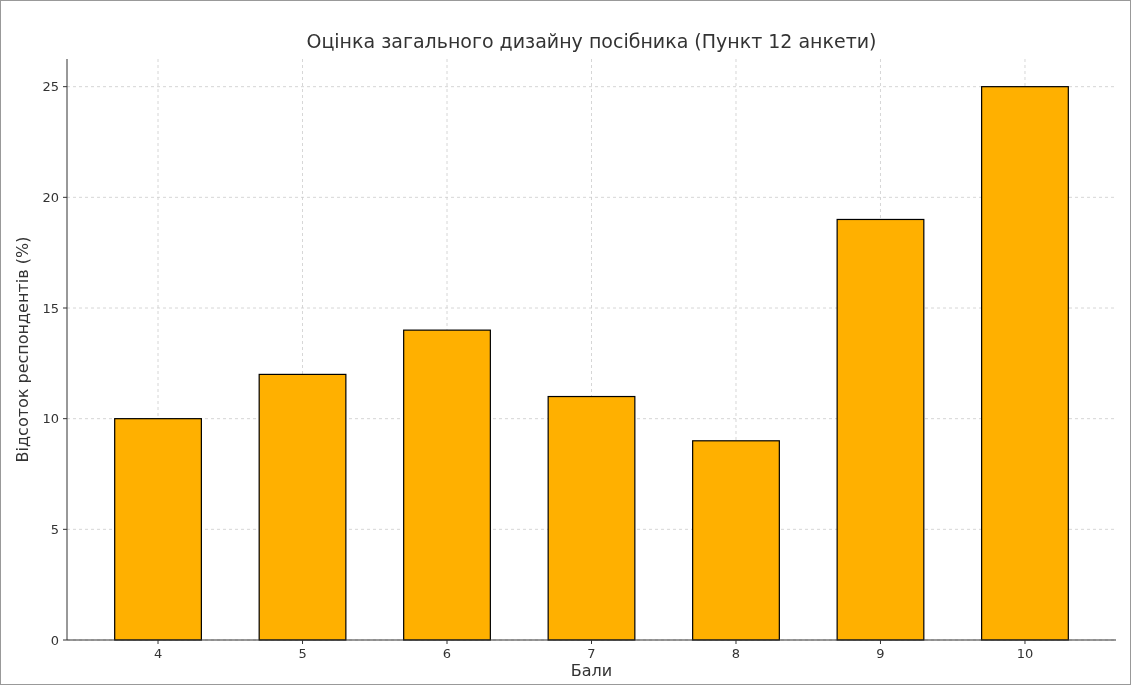 The image size is (1131, 685). Describe the element at coordinates (591, 41) in the screenshot. I see `chart-title: Оцінка загального дизайну посібника (Пункт 12 анкети)` at that location.